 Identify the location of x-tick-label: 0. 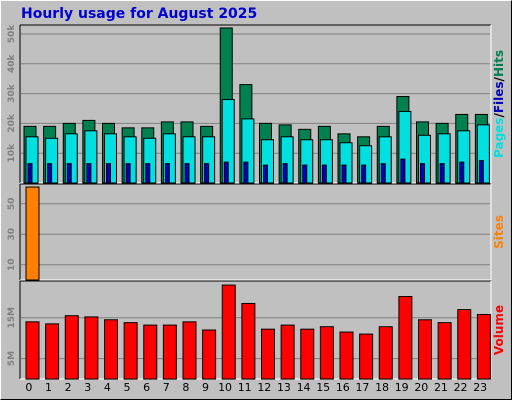
(28, 387).